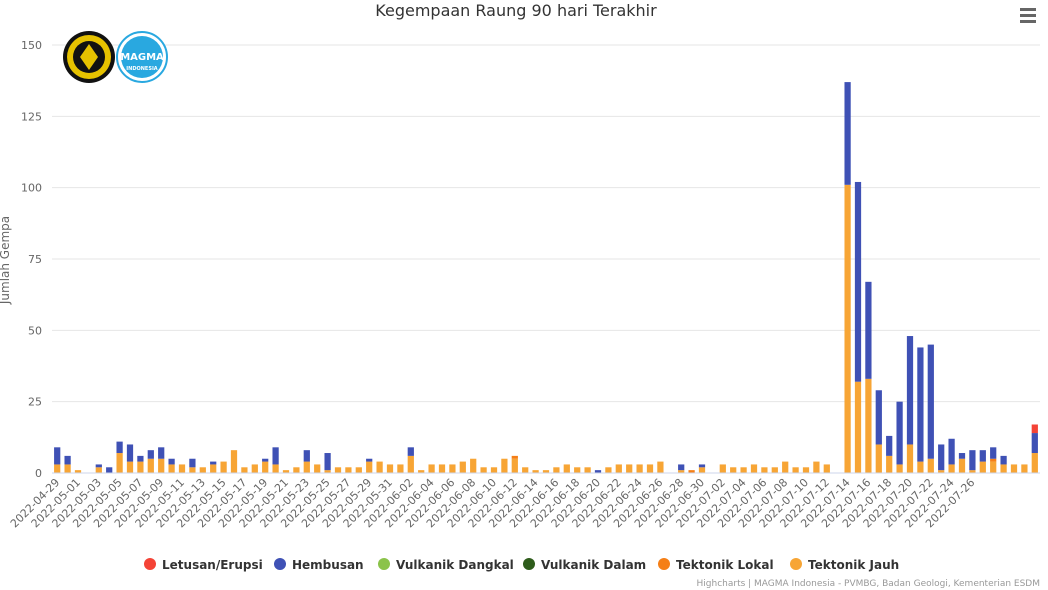 The image size is (1048, 590). Describe the element at coordinates (593, 565) in the screenshot. I see `legend-item-label: Vulkanik Dalam` at that location.